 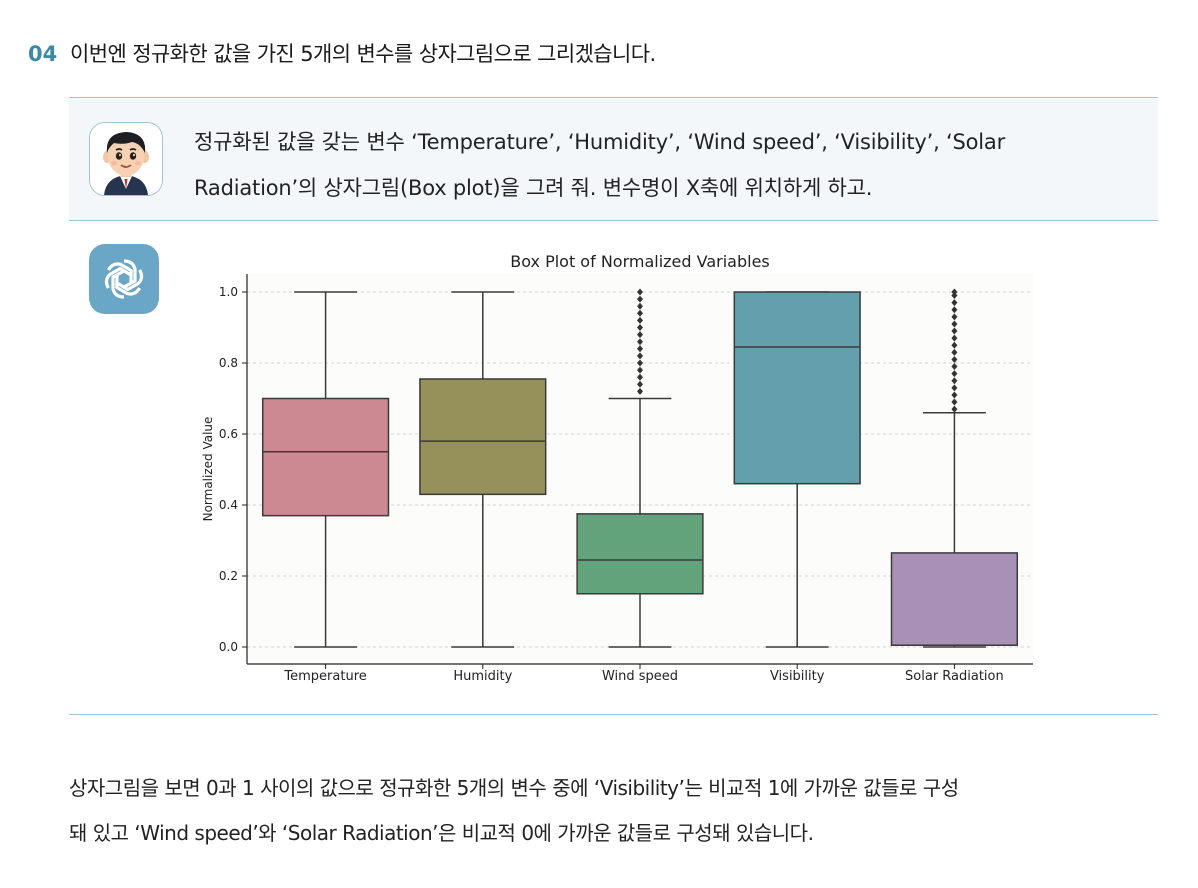 I want to click on box-humidity, so click(x=483, y=469).